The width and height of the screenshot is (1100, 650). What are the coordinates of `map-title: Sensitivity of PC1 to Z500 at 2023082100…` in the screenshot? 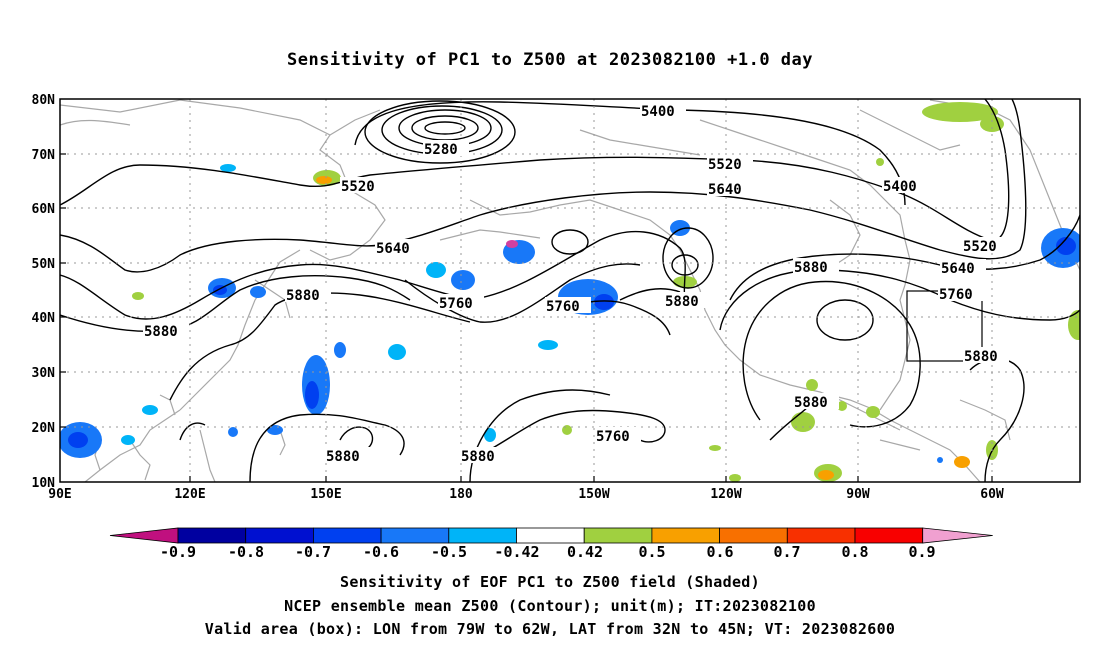 It's located at (549, 60).